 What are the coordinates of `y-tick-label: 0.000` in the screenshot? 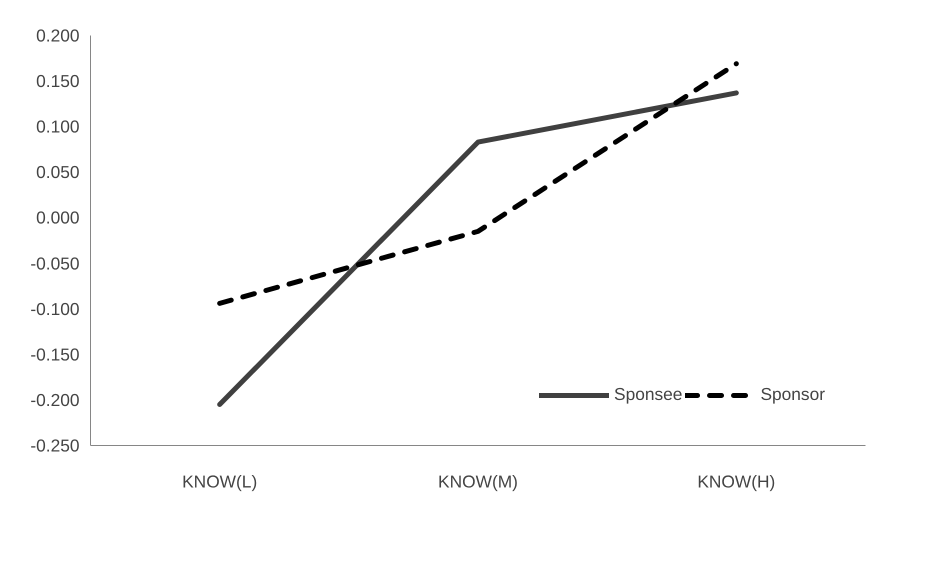 It's located at (58, 218).